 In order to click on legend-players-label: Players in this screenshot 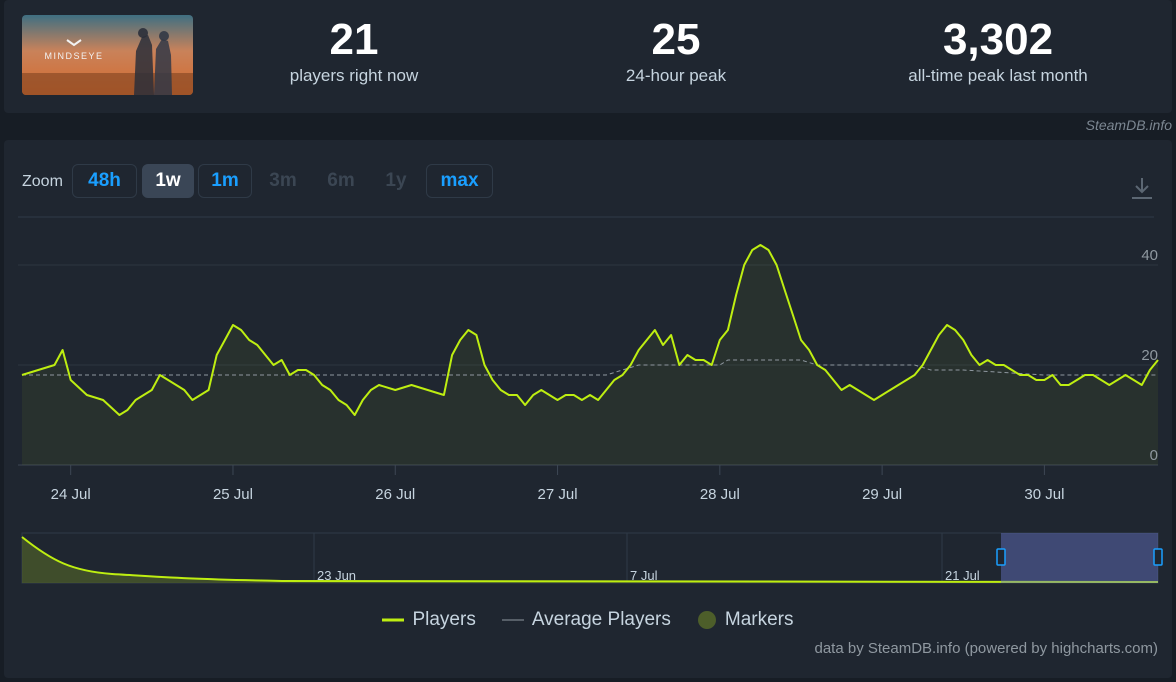, I will do `click(444, 619)`.